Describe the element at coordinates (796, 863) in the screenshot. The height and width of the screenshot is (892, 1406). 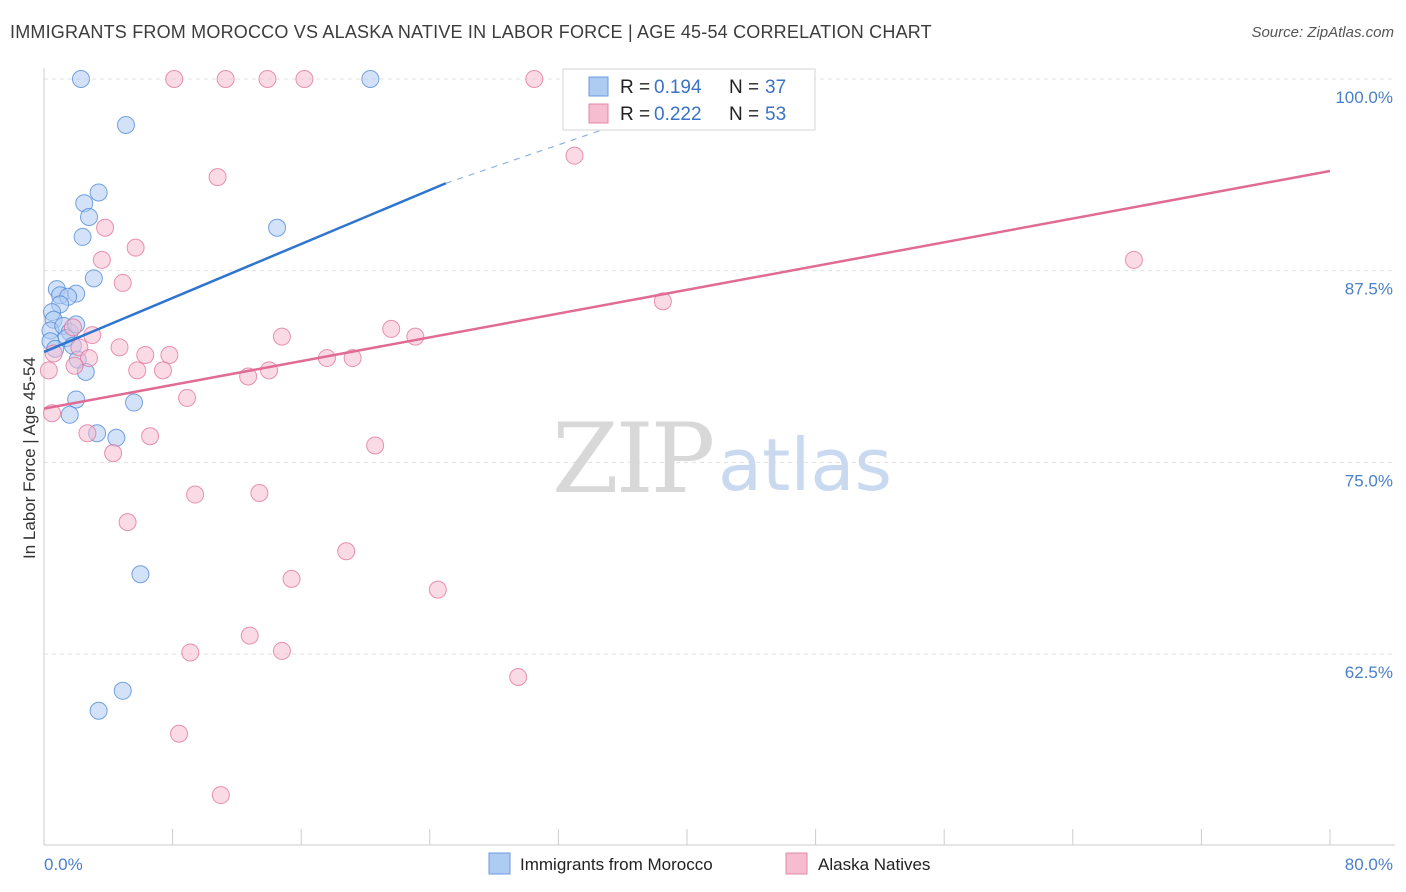
I see `legend-swatch-alaska` at that location.